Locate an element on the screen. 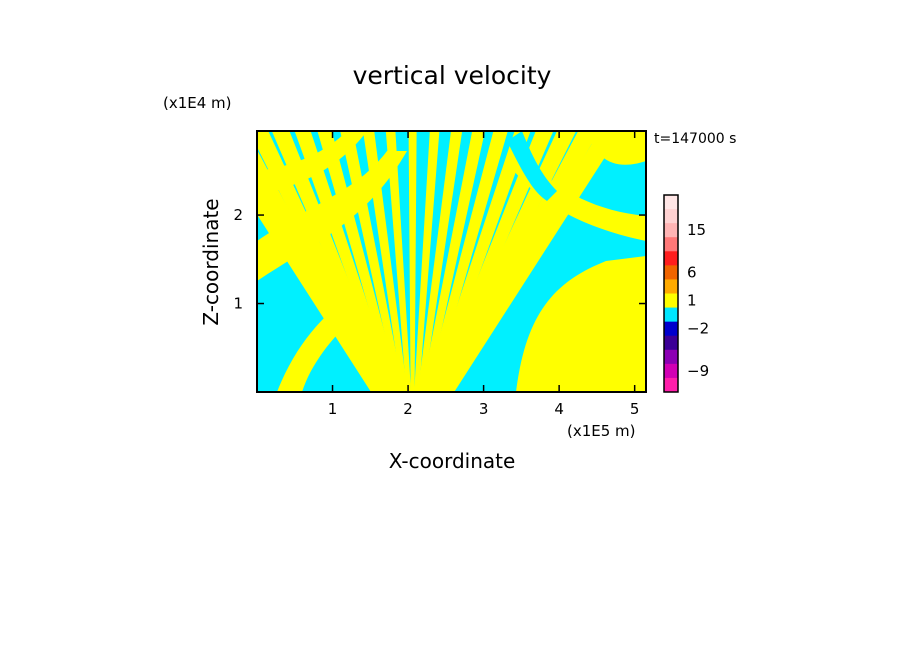 The image size is (904, 654). colorbar-ticks: 15 6 1 −2 −9 is located at coordinates (698, 300).